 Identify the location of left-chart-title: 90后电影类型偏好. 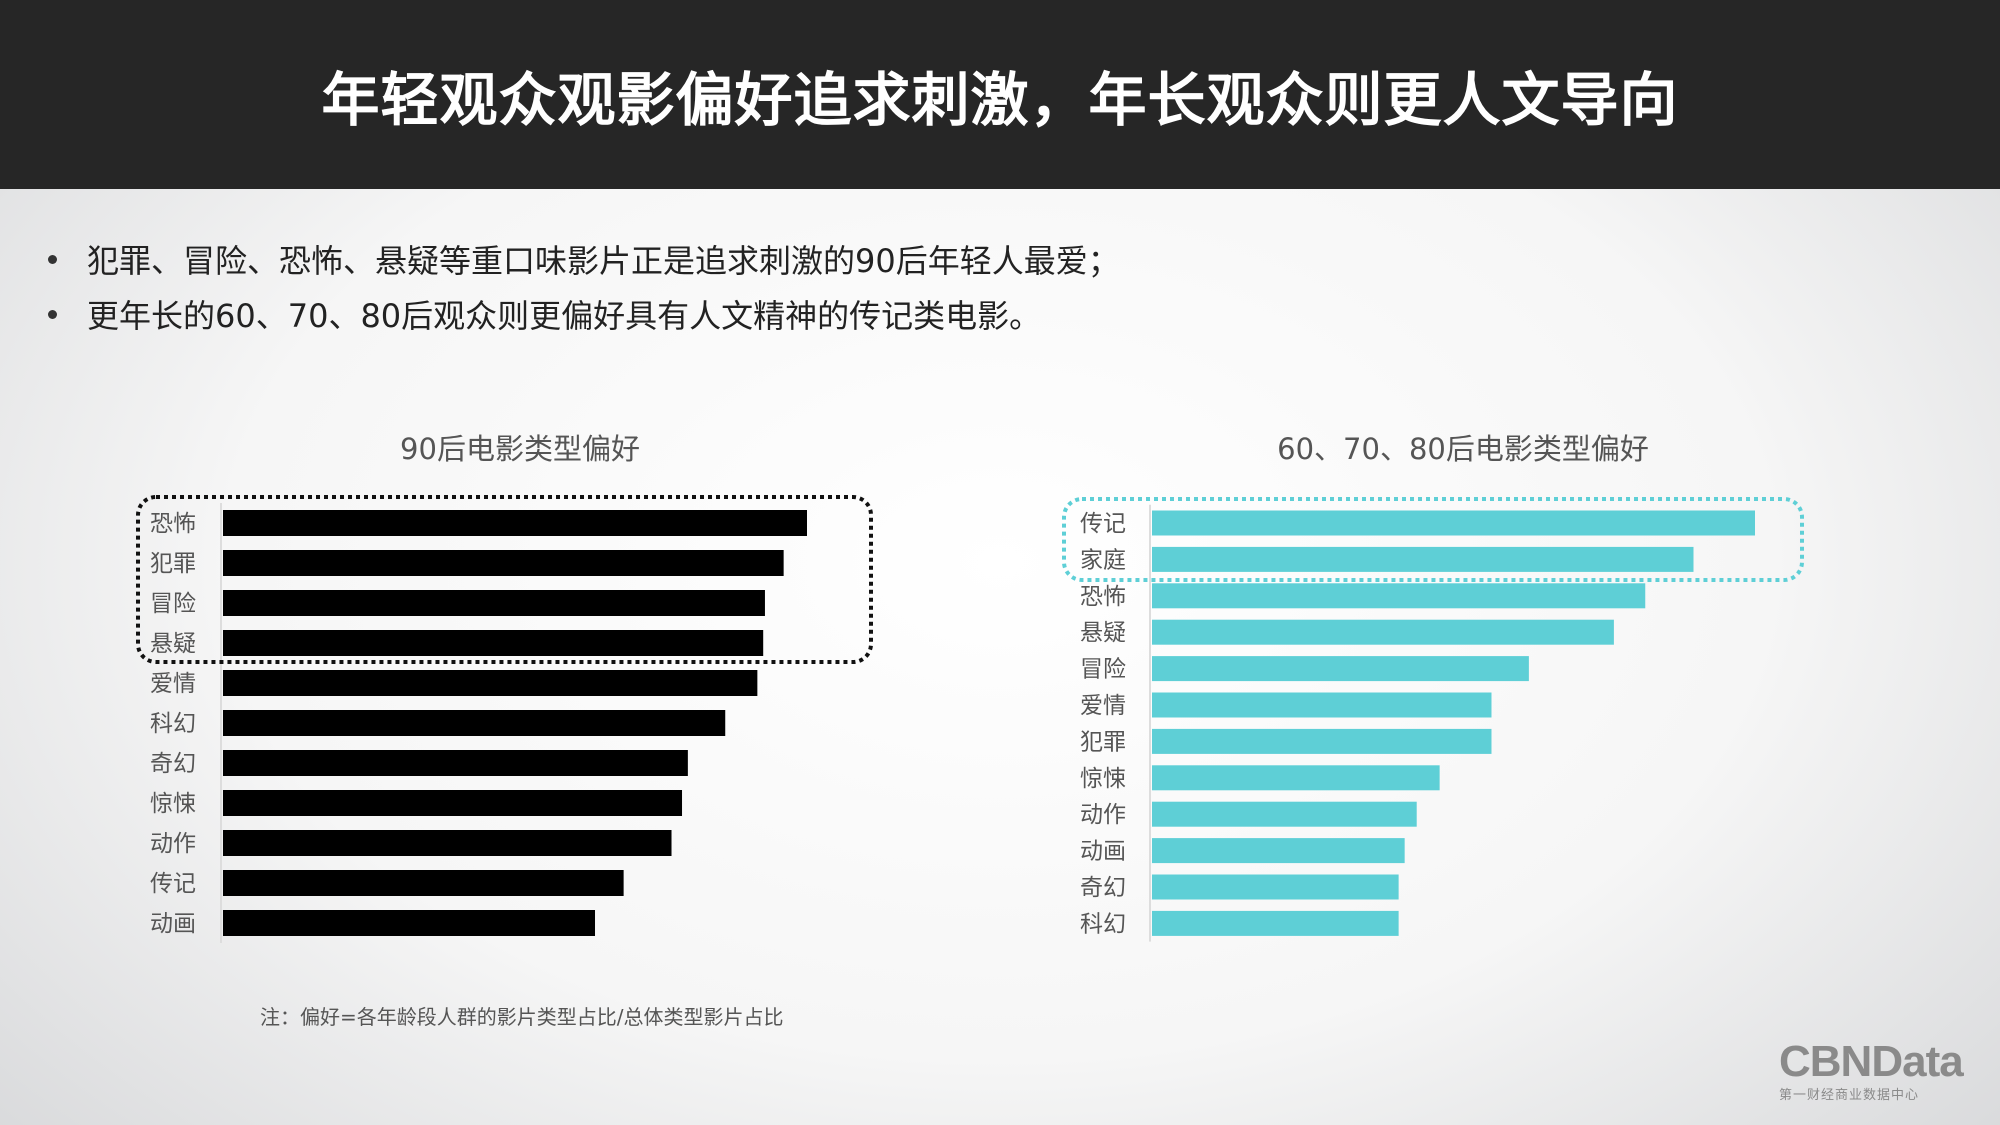
(520, 449).